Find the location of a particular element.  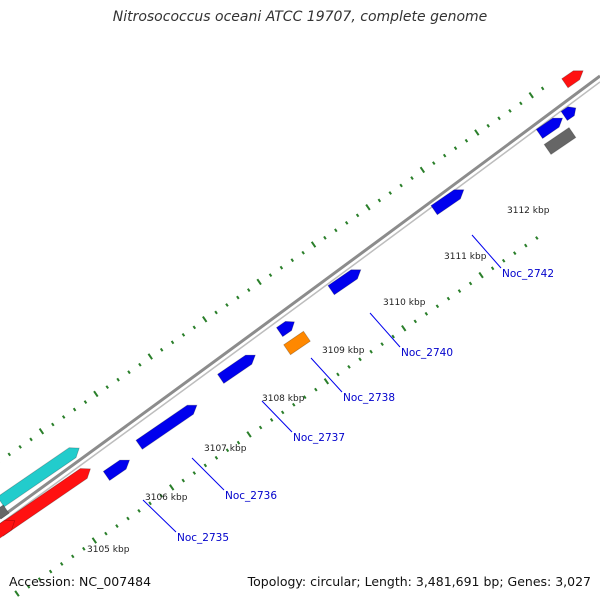

kbp-tick-label: 3111 kbp is located at coordinates (465, 257).